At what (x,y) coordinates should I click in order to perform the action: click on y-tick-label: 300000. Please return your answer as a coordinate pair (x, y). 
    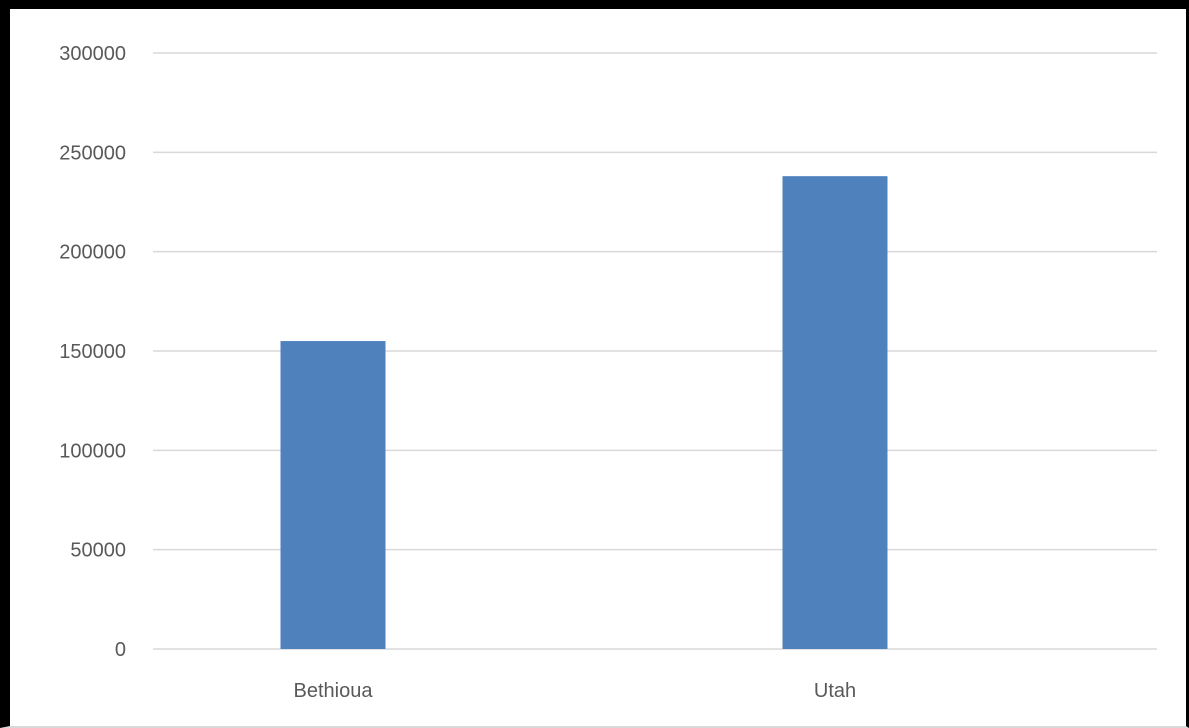
    Looking at the image, I should click on (92, 54).